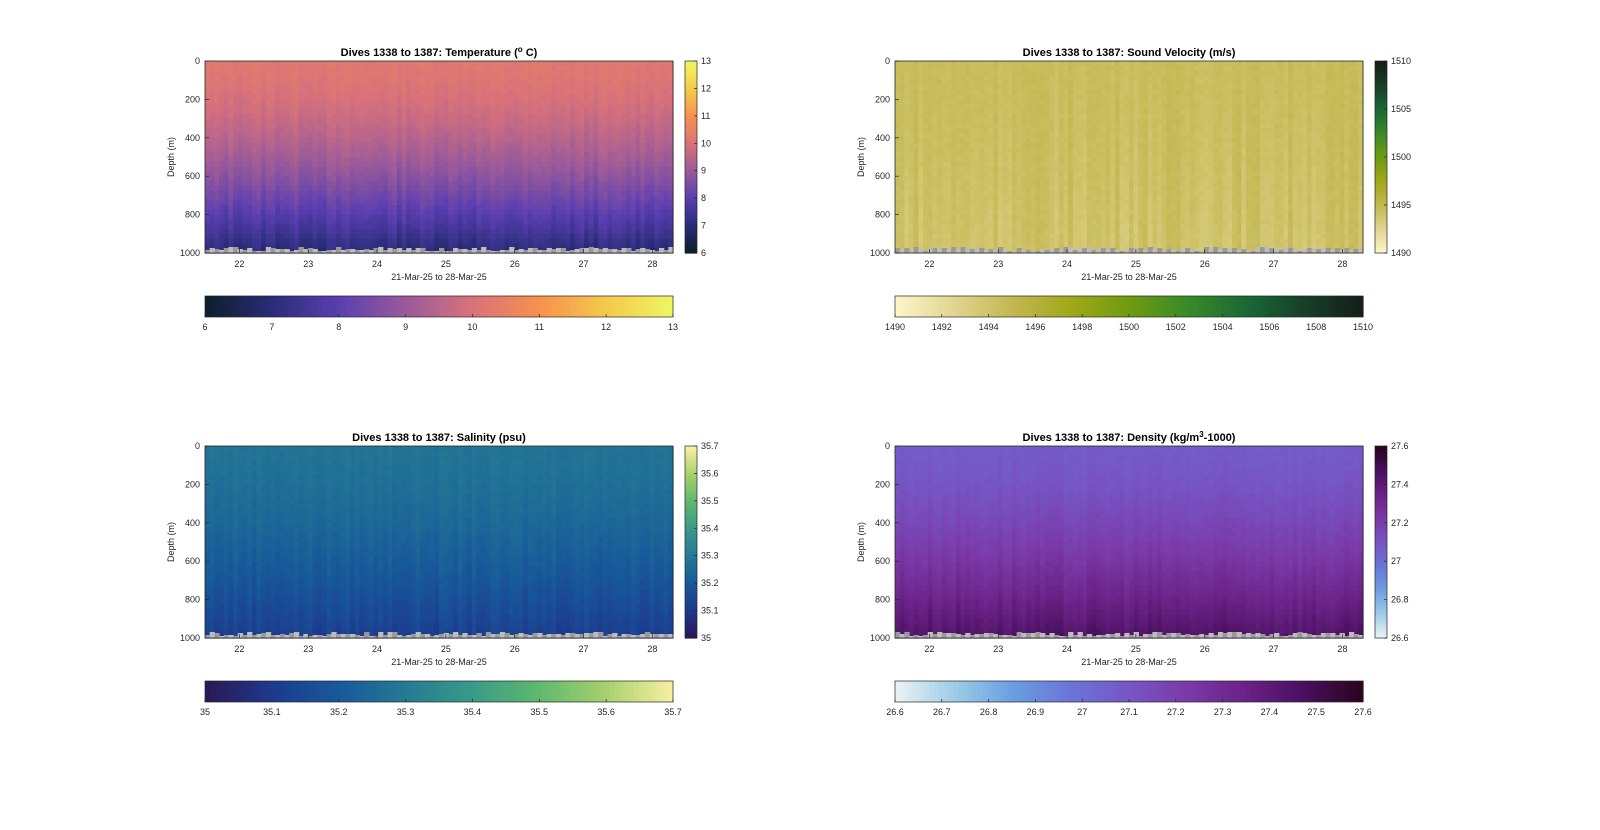 Image resolution: width=1600 pixels, height=830 pixels. I want to click on y-tick-label: 0, so click(197, 61).